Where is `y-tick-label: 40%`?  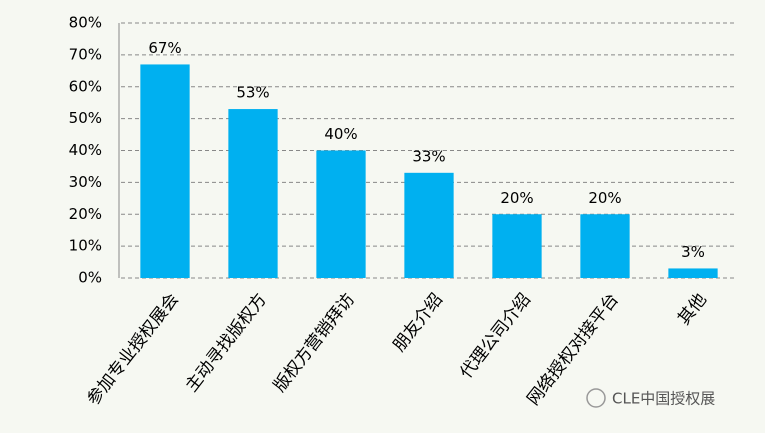
y-tick-label: 40% is located at coordinates (85, 150).